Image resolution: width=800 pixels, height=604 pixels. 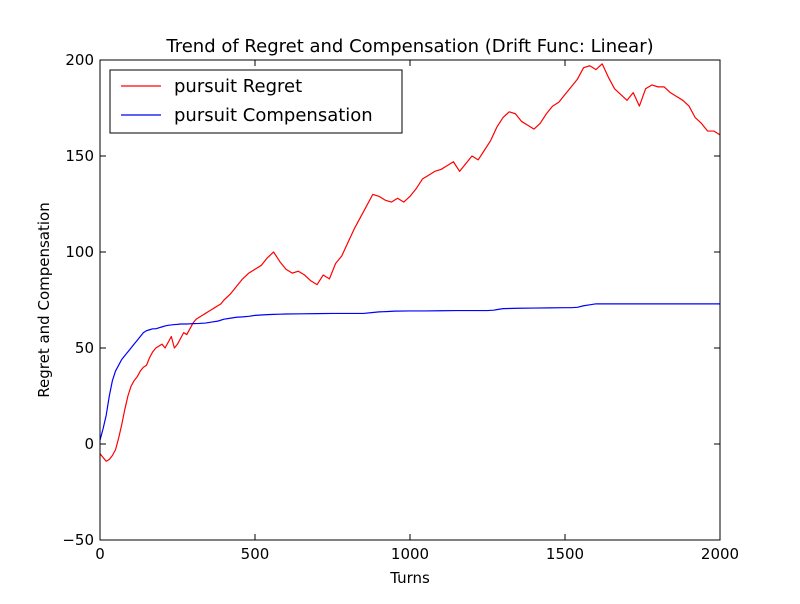 I want to click on legend-label-pursuit-regret: pursuit Regret, so click(x=238, y=86).